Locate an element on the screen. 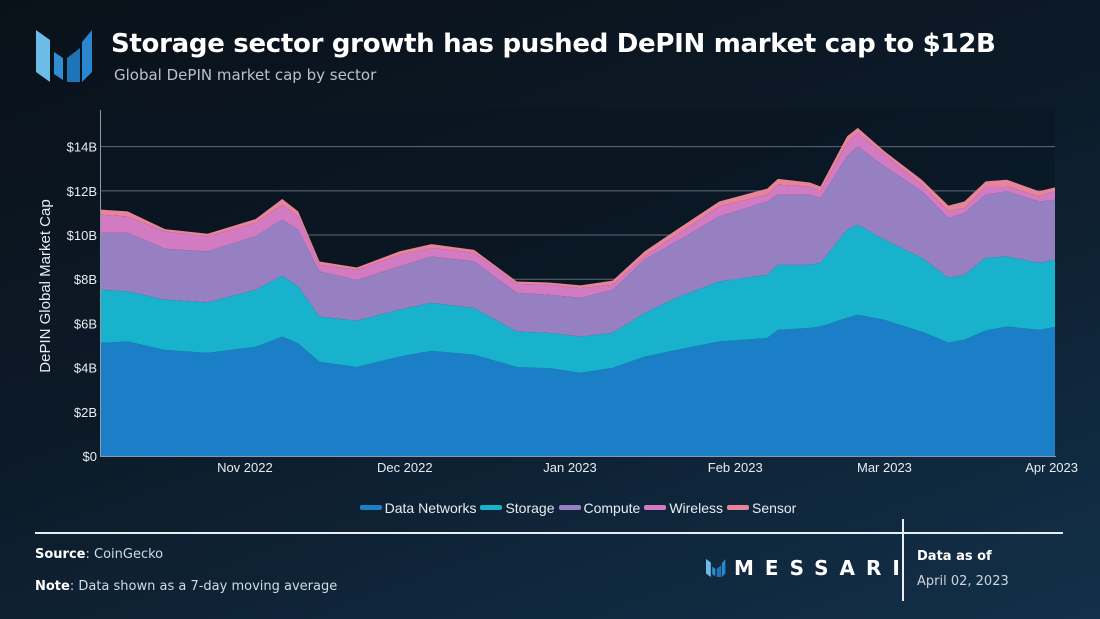 This screenshot has height=619, width=1100. y-tick-label: $6B is located at coordinates (85, 323).